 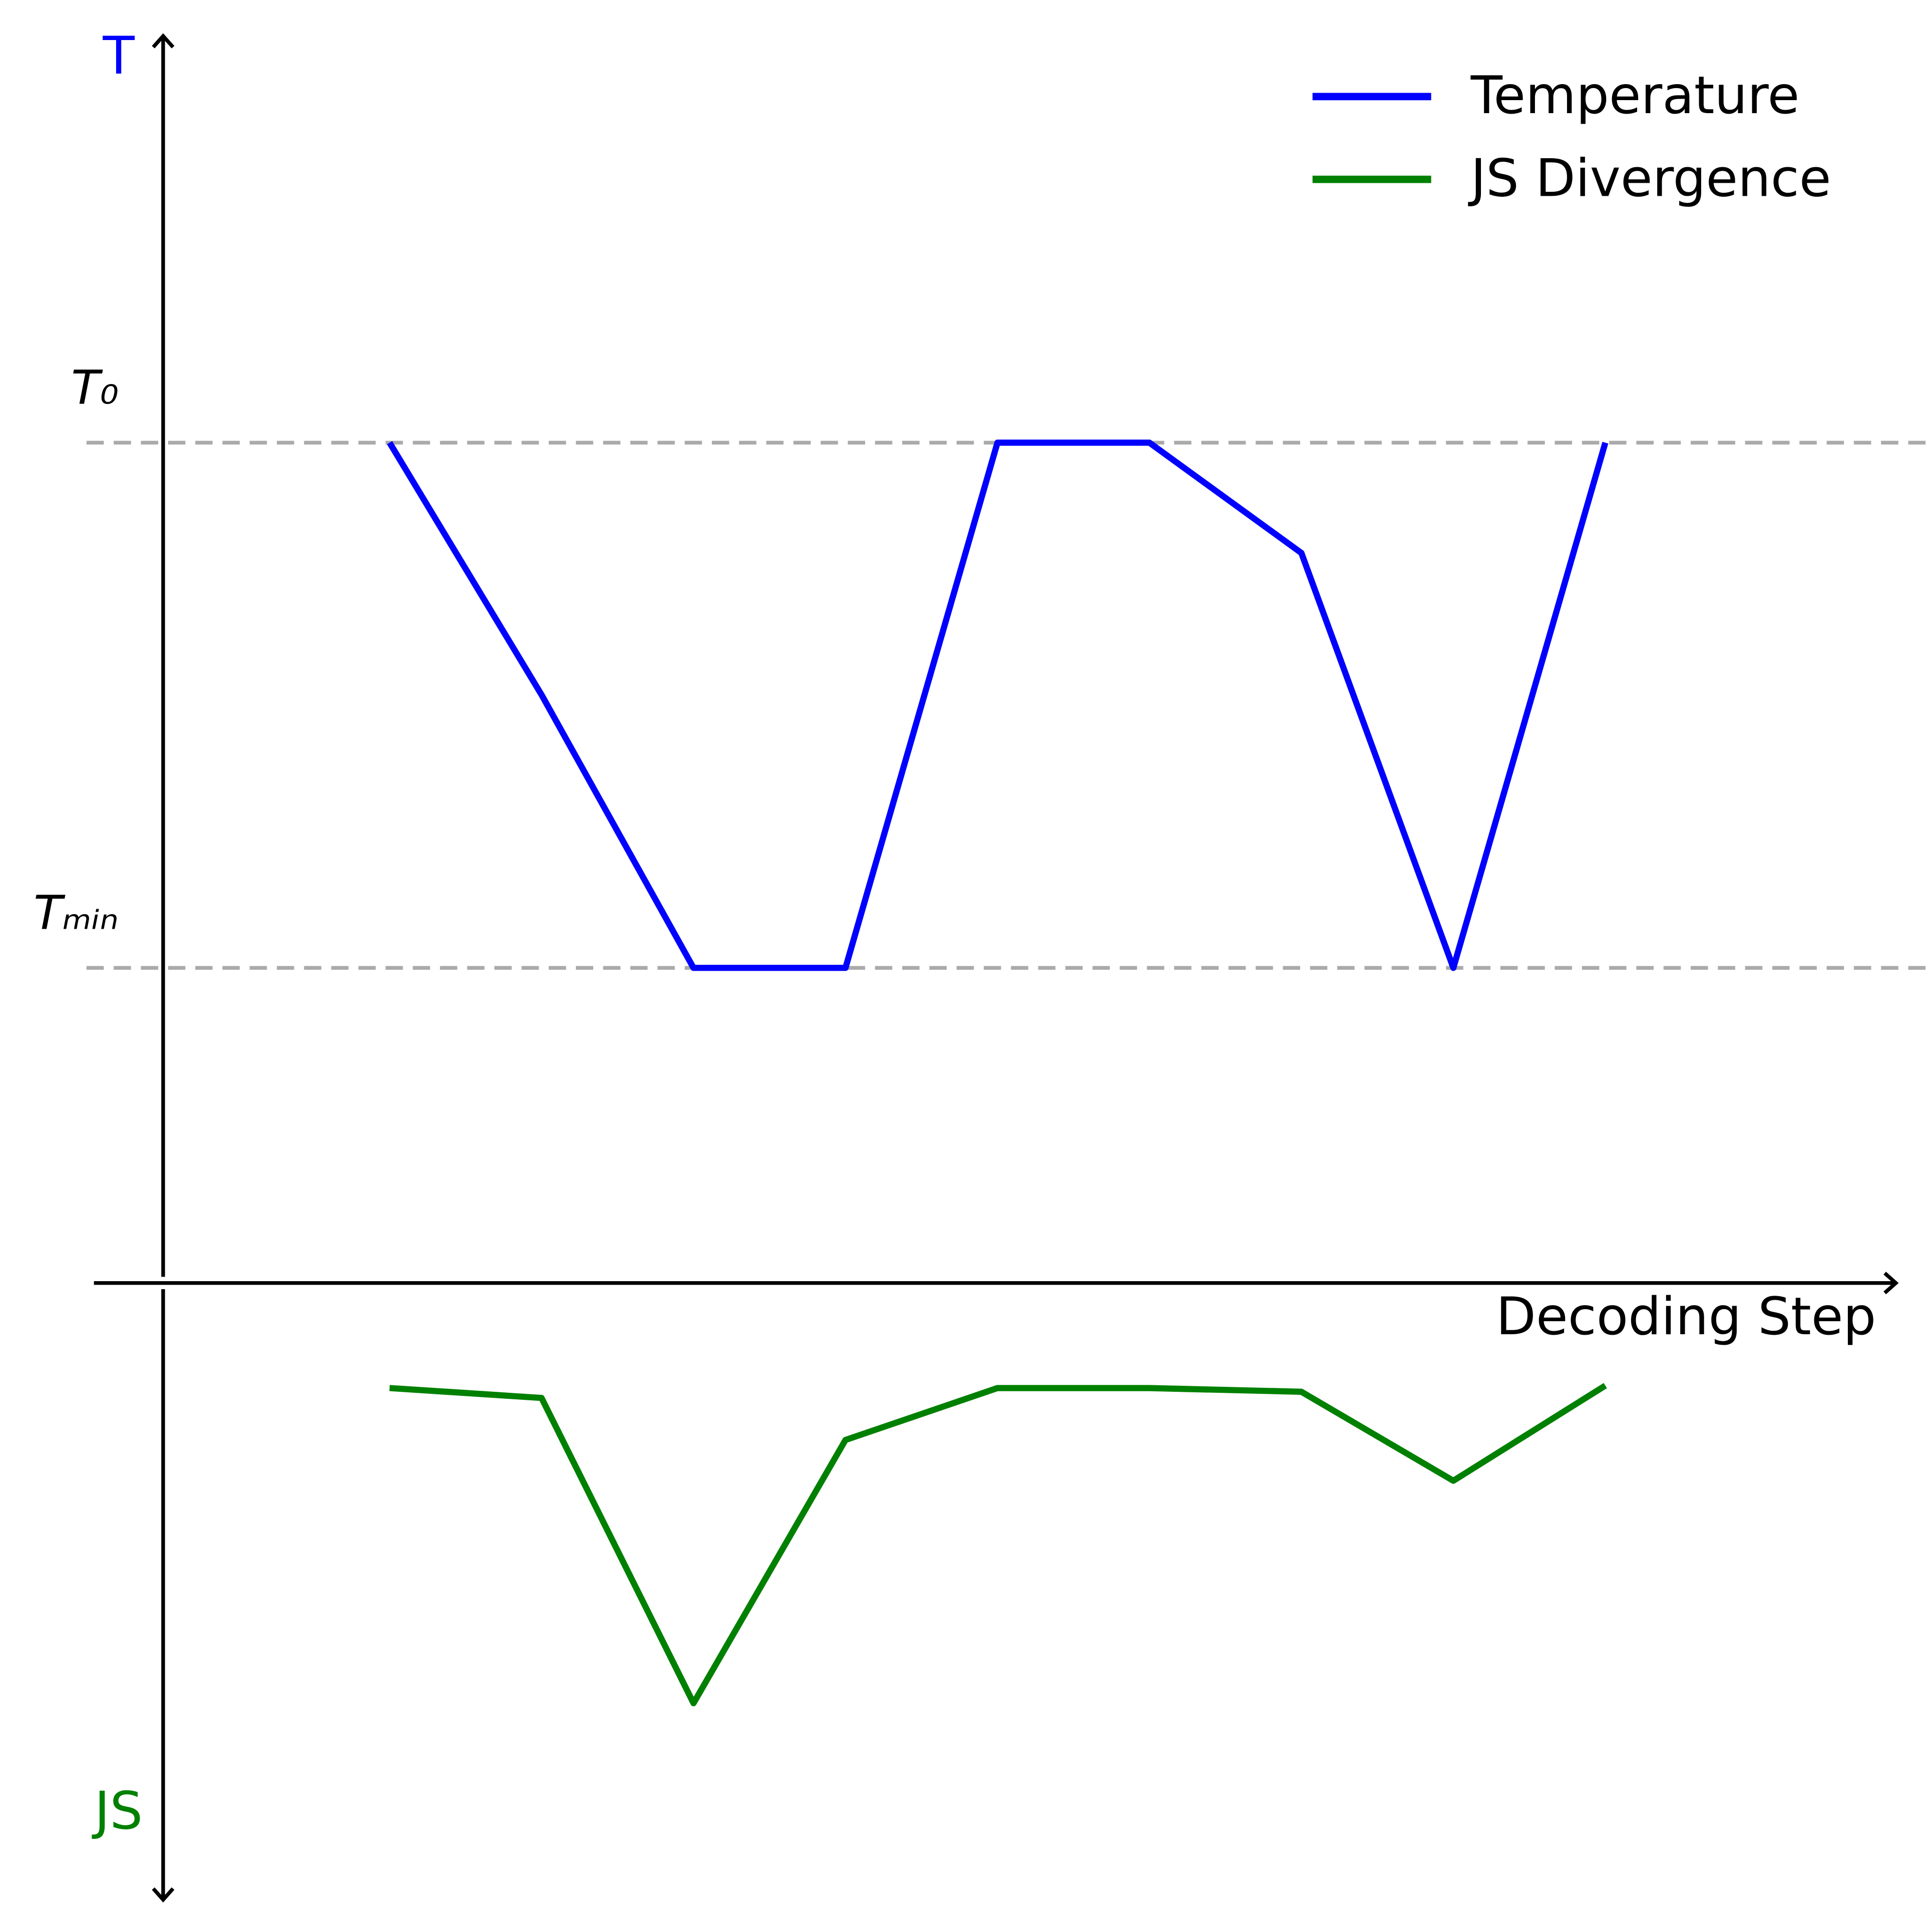 What do you see at coordinates (1686, 1317) in the screenshot?
I see `x-axis-label: Decoding Step` at bounding box center [1686, 1317].